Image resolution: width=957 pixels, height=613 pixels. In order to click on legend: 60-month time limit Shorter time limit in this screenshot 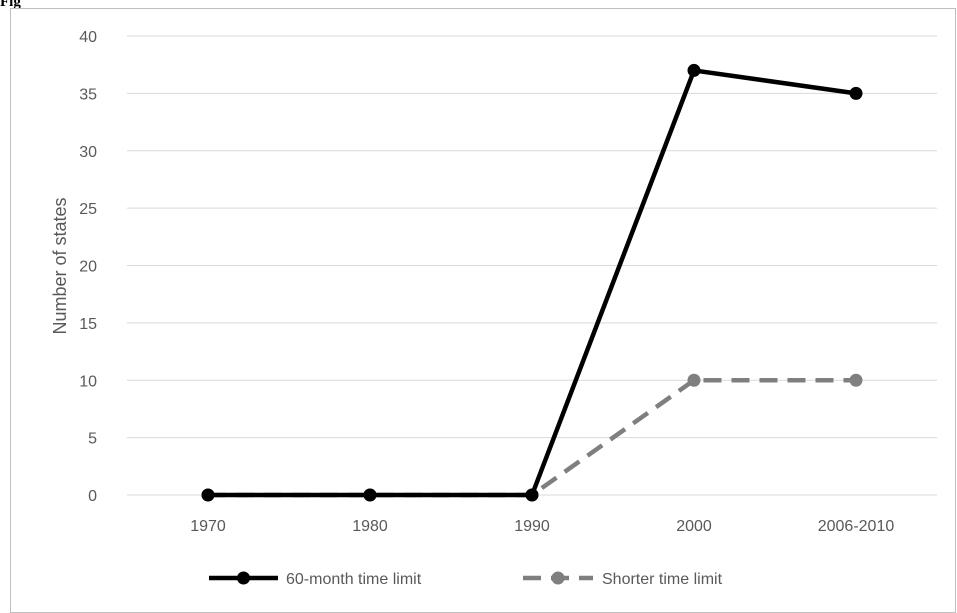, I will do `click(466, 579)`.